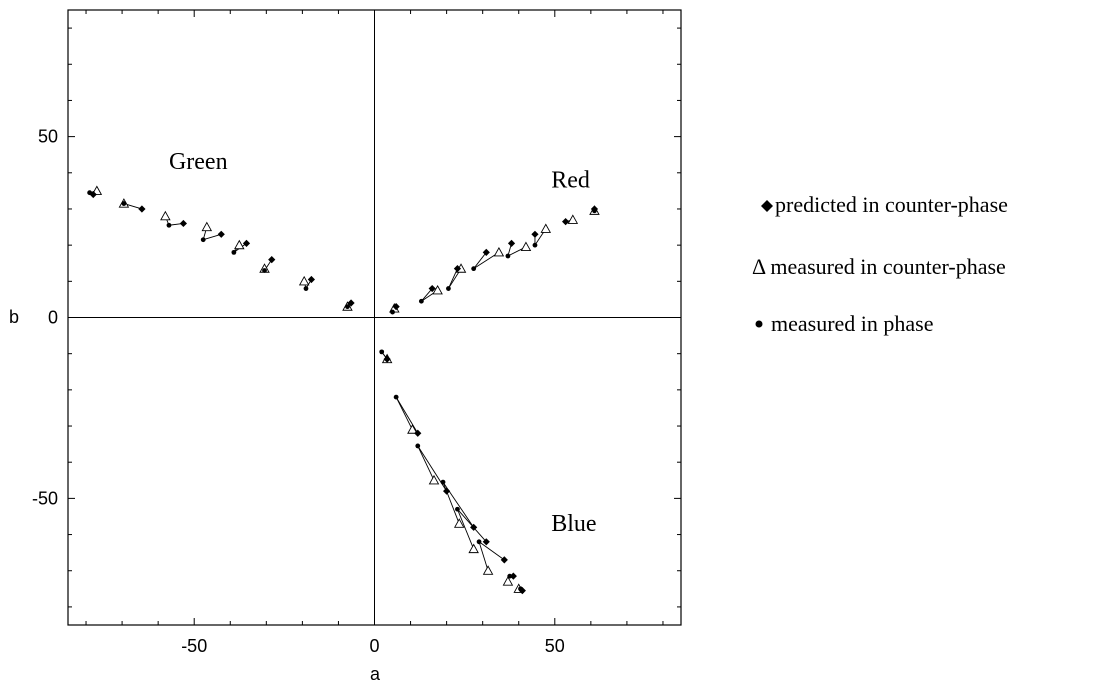  I want to click on x-tick-label: 50, so click(555, 646).